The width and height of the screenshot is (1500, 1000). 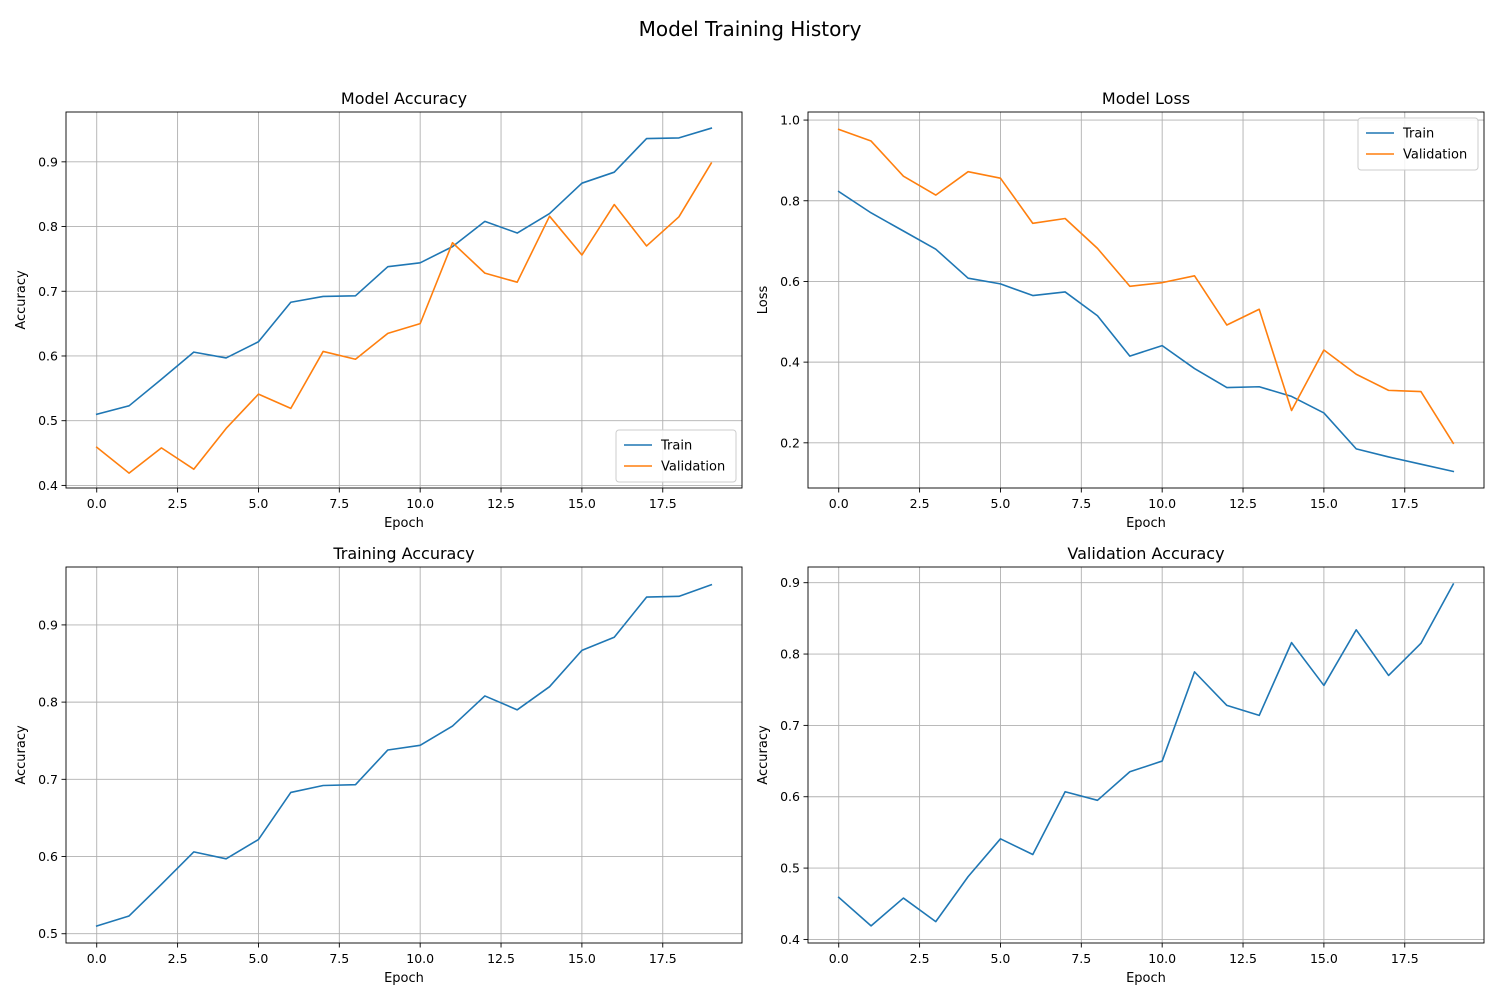 I want to click on subplot-title: Training Accuracy, so click(x=403, y=553).